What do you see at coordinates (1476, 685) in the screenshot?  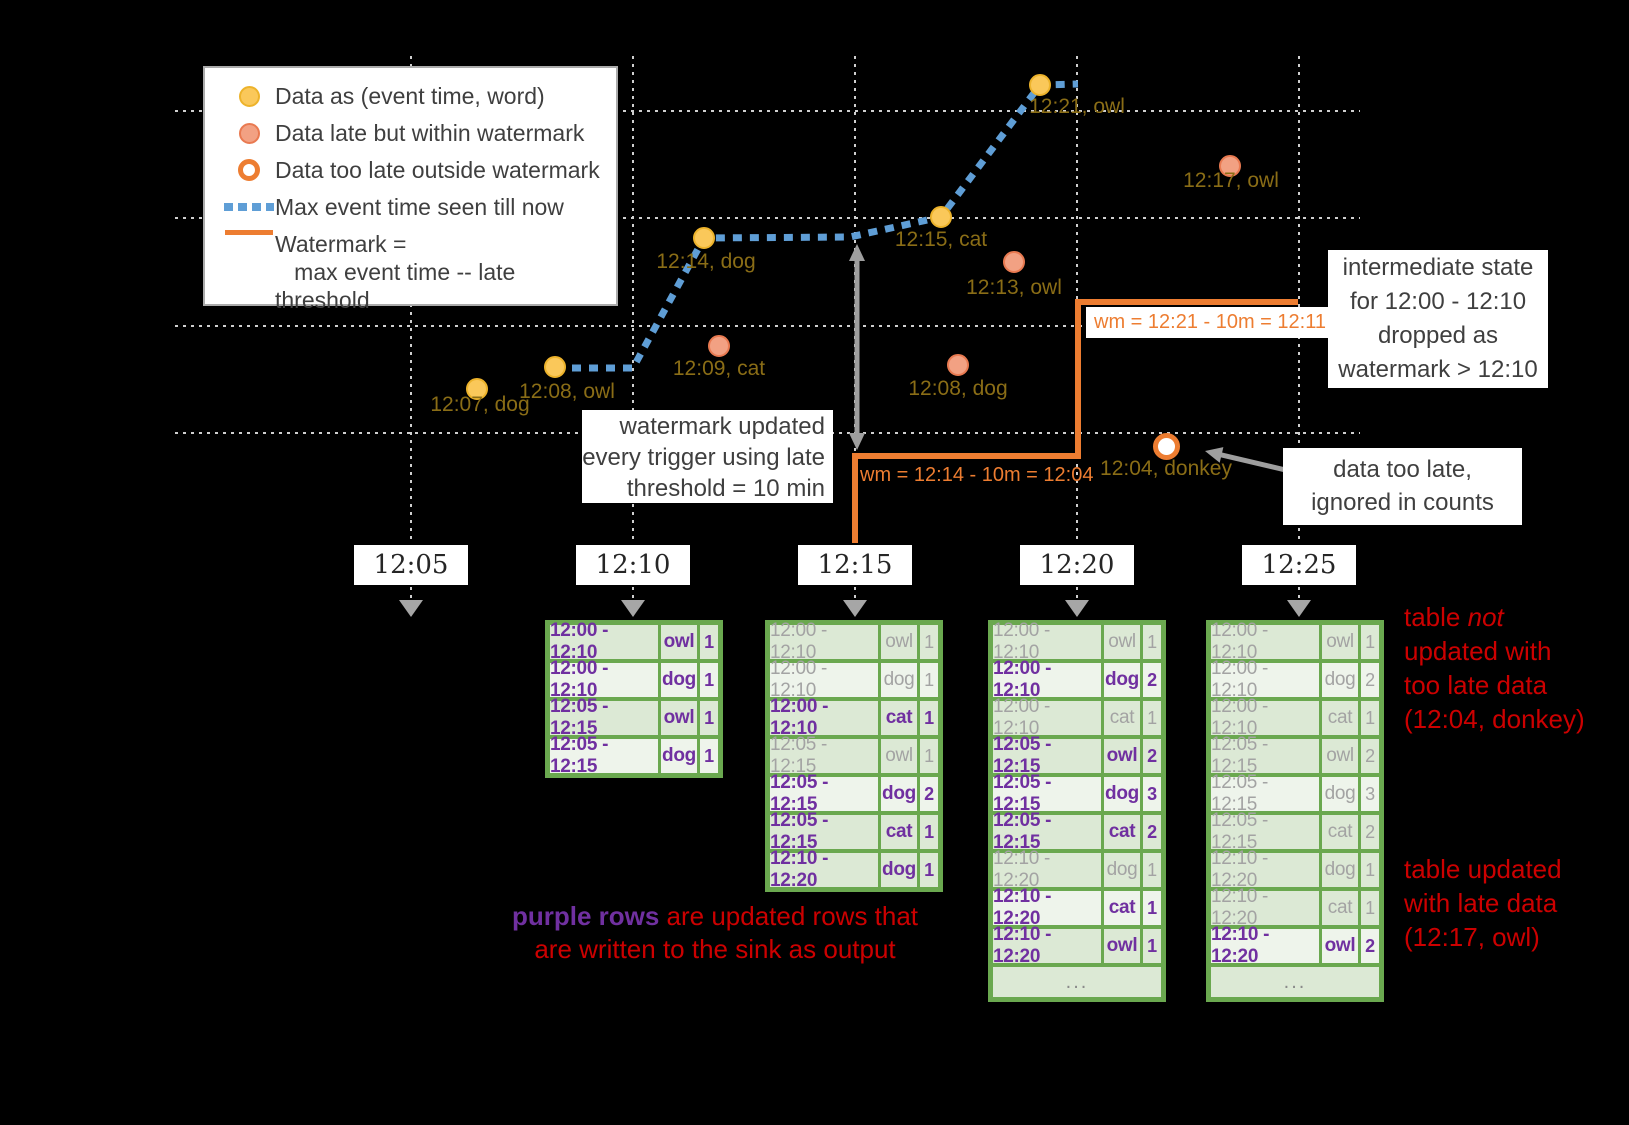 I see `note-line: too late data` at bounding box center [1476, 685].